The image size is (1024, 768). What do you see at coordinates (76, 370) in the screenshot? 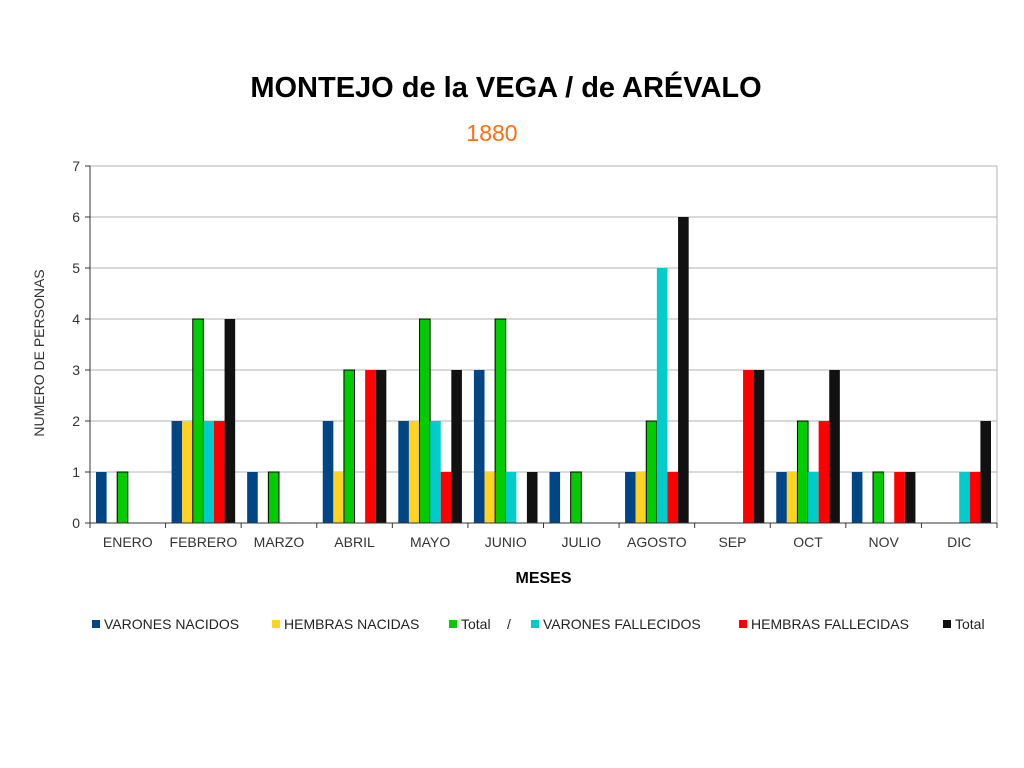
I see `y-tick-label: 3` at bounding box center [76, 370].